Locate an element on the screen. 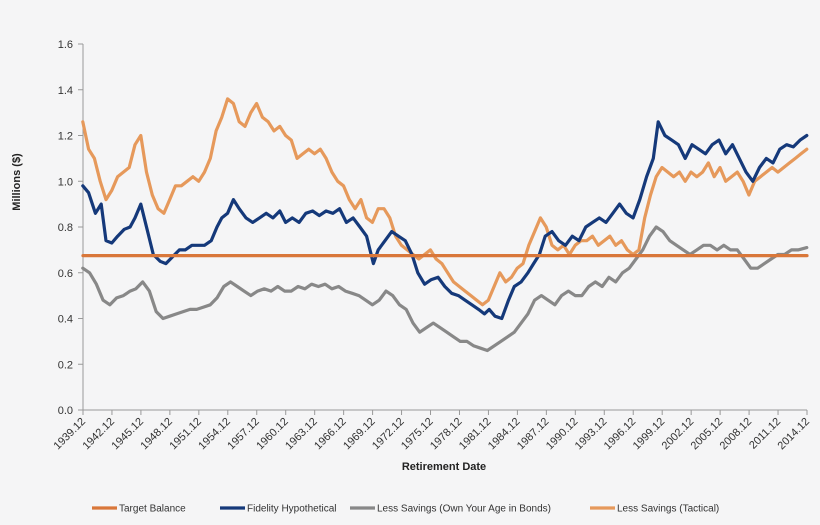 Image resolution: width=820 pixels, height=525 pixels. x-axis-title: Retirement Date is located at coordinates (444, 467).